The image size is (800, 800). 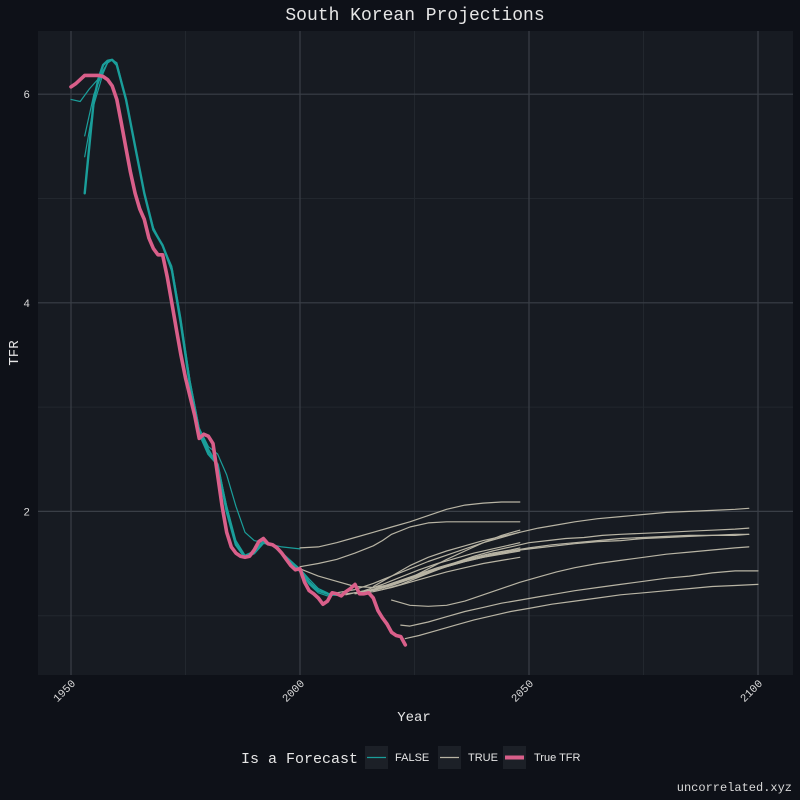 I want to click on legend-title: Is a Forecast, so click(x=299, y=759).